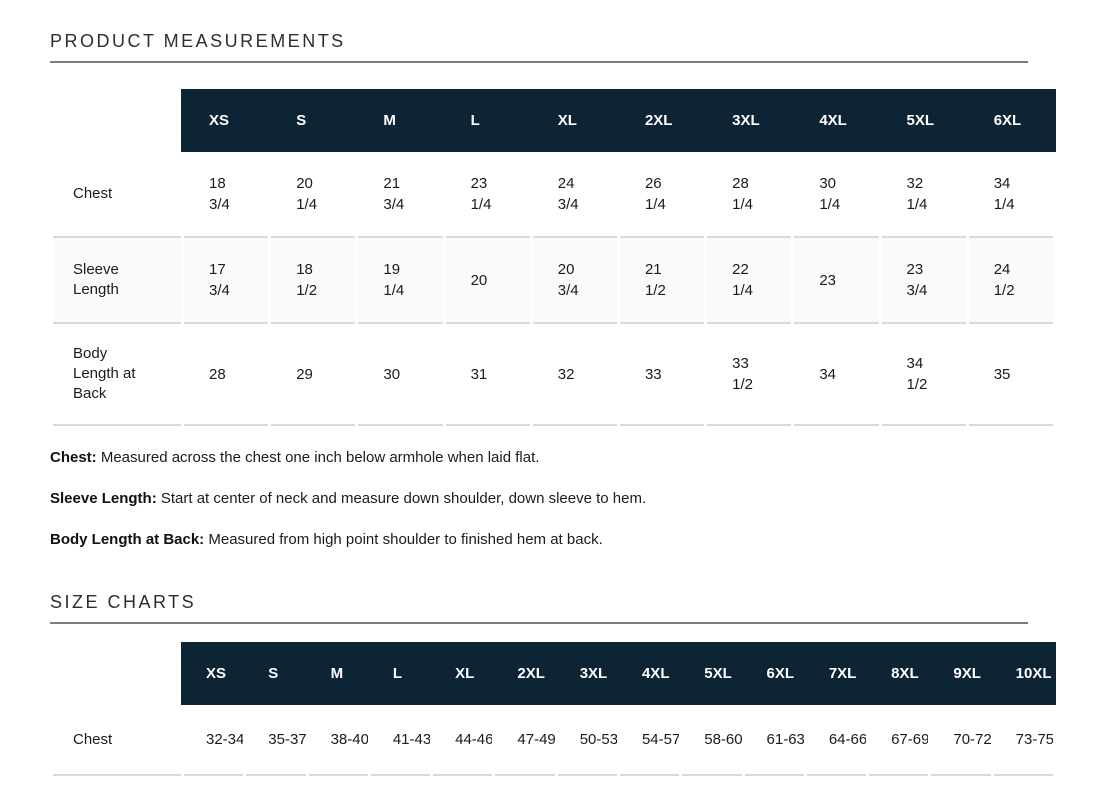 This screenshot has height=811, width=1095. I want to click on measurement-value: 21 1/2, so click(655, 280).